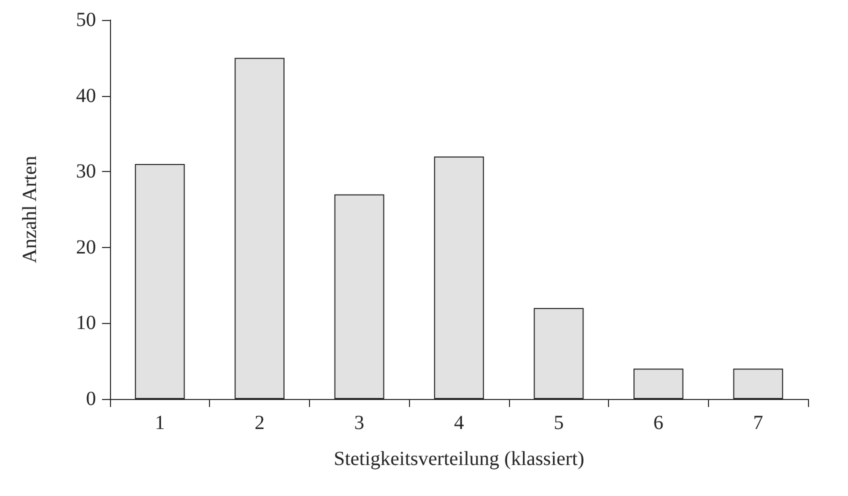 This screenshot has height=496, width=848. Describe the element at coordinates (459, 459) in the screenshot. I see `x-axis-title: Stetigkeitsverteilung (klassiert)` at that location.